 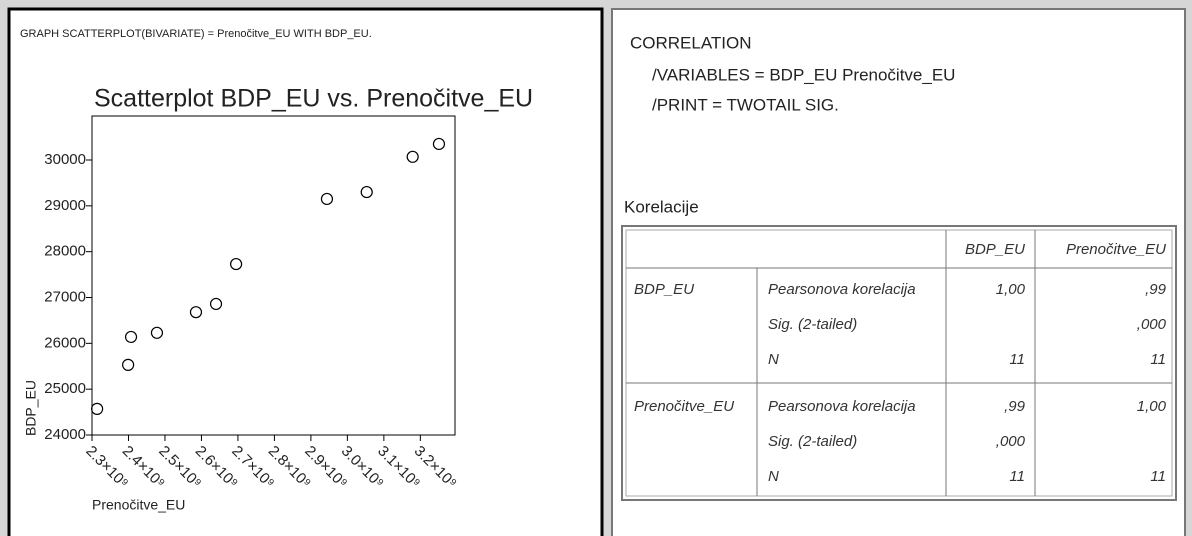 I want to click on command-line: CORRELATION, so click(x=691, y=42).